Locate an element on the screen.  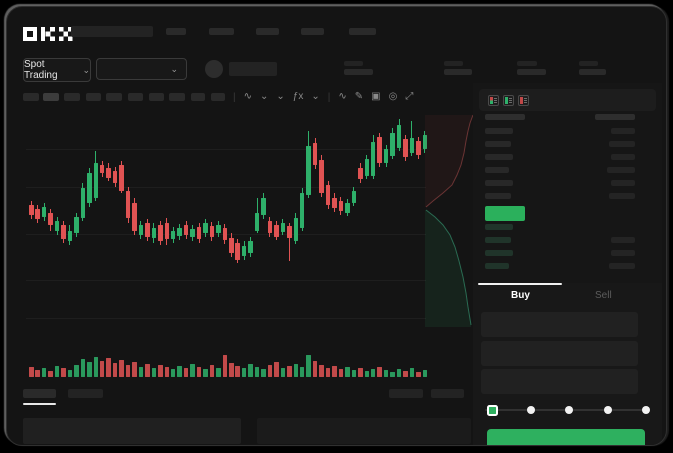
orderbook-view-bids-icon is located at coordinates (508, 100).